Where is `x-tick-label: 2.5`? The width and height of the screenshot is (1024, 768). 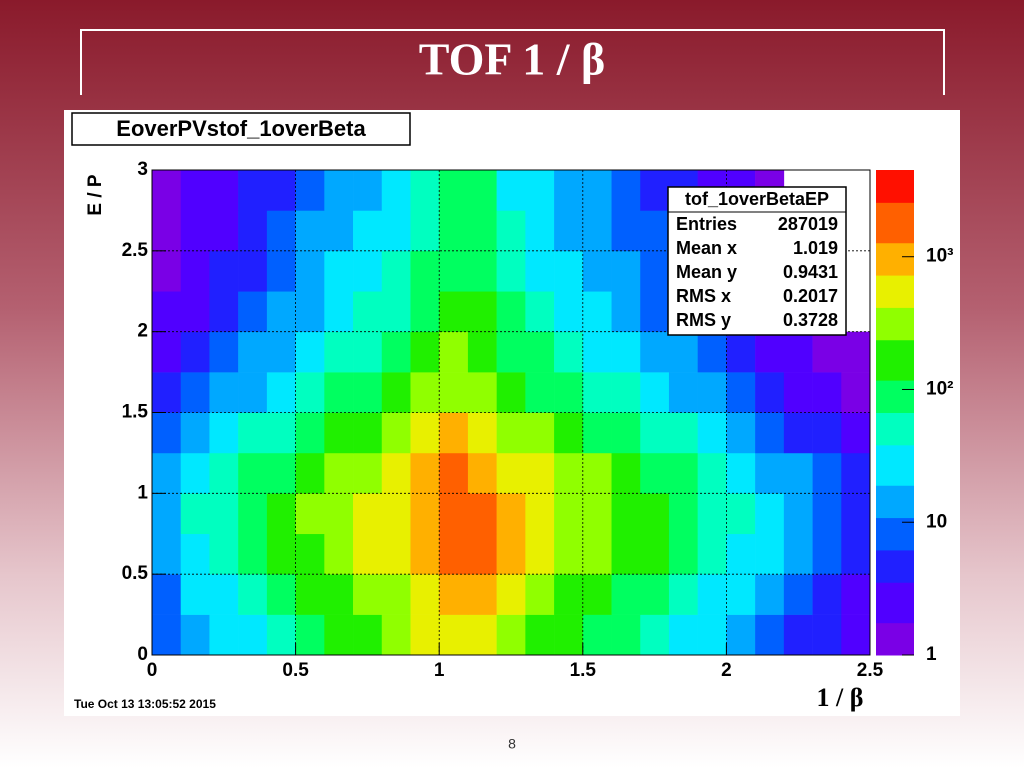 x-tick-label: 2.5 is located at coordinates (870, 670).